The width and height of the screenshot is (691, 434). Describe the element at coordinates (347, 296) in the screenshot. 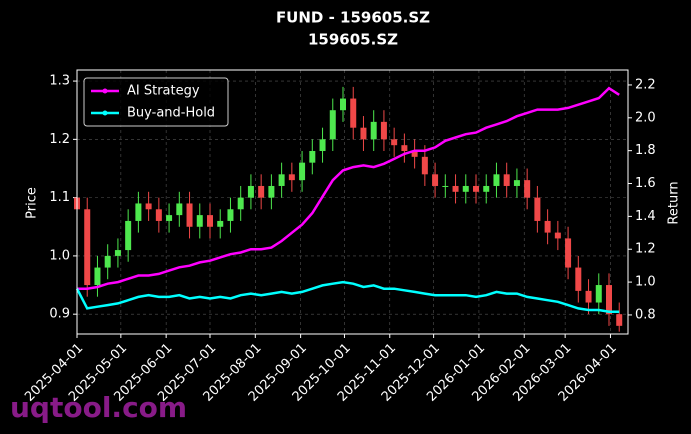

I see `series-line` at that location.